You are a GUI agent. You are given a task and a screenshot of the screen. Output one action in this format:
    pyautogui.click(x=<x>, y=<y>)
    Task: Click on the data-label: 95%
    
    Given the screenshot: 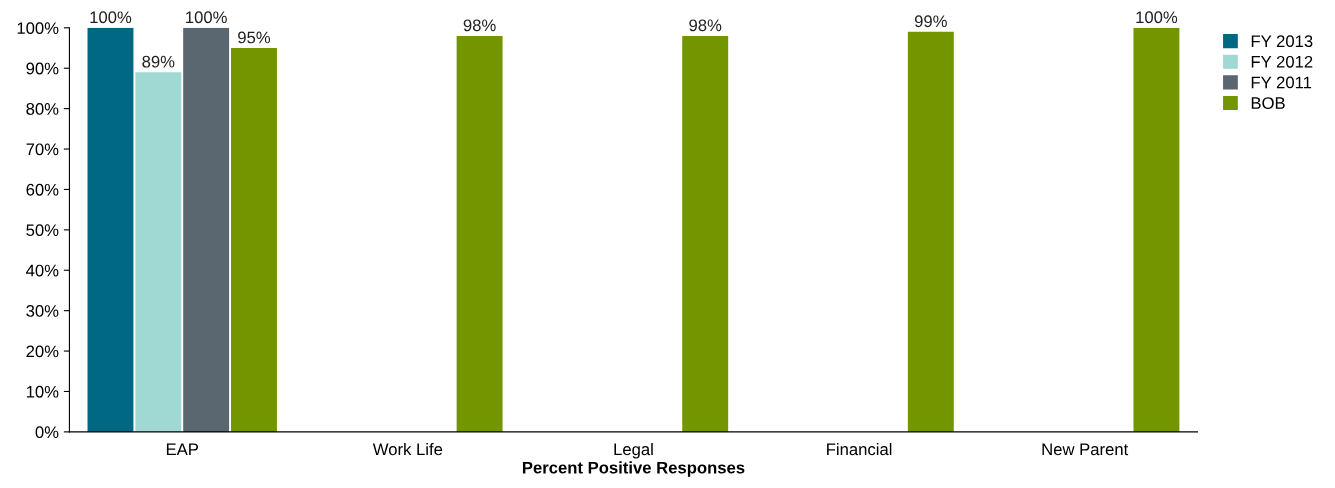 What is the action you would take?
    pyautogui.click(x=254, y=37)
    